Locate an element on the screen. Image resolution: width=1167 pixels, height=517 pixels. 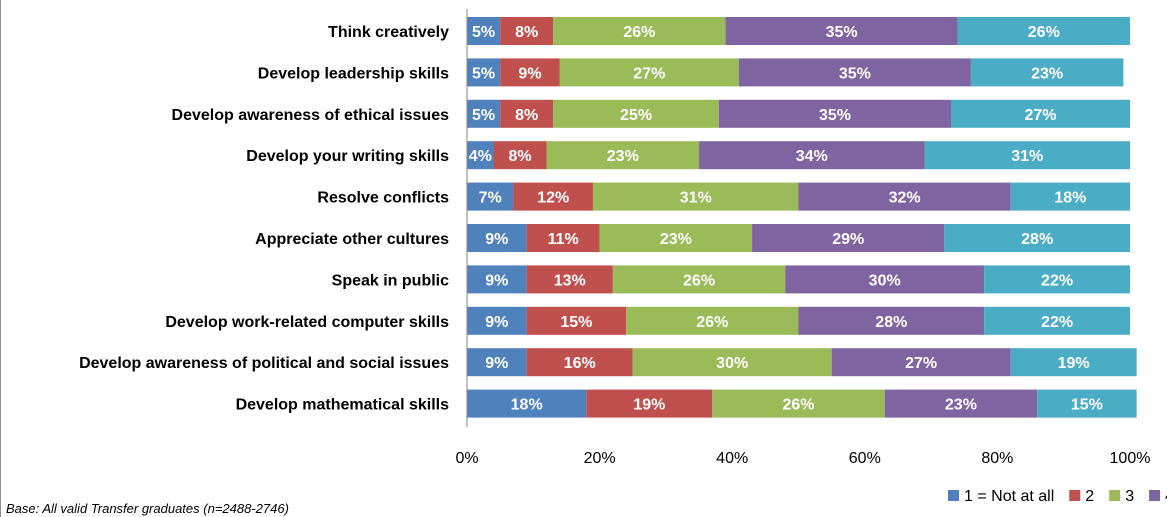
data-label: 34% is located at coordinates (812, 156).